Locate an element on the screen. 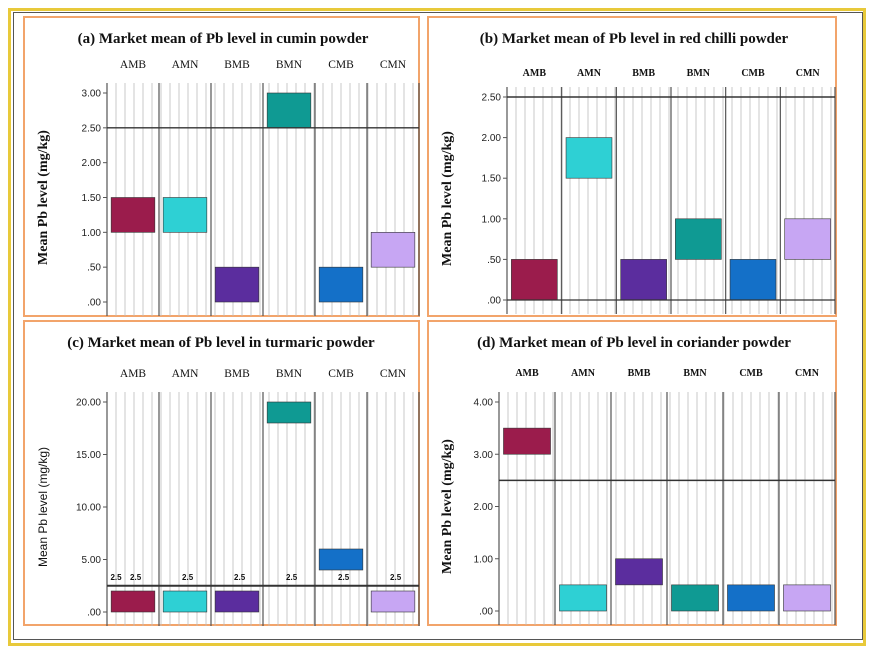 The height and width of the screenshot is (656, 877). y-tick-label: 5.00 is located at coordinates (92, 560).